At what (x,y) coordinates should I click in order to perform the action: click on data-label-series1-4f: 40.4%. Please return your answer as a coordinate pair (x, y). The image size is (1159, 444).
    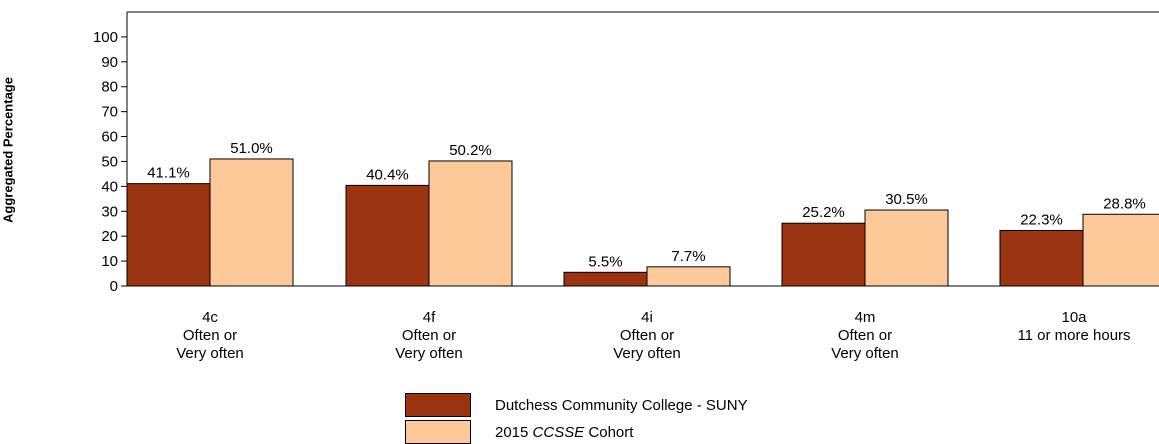
    Looking at the image, I should click on (387, 174).